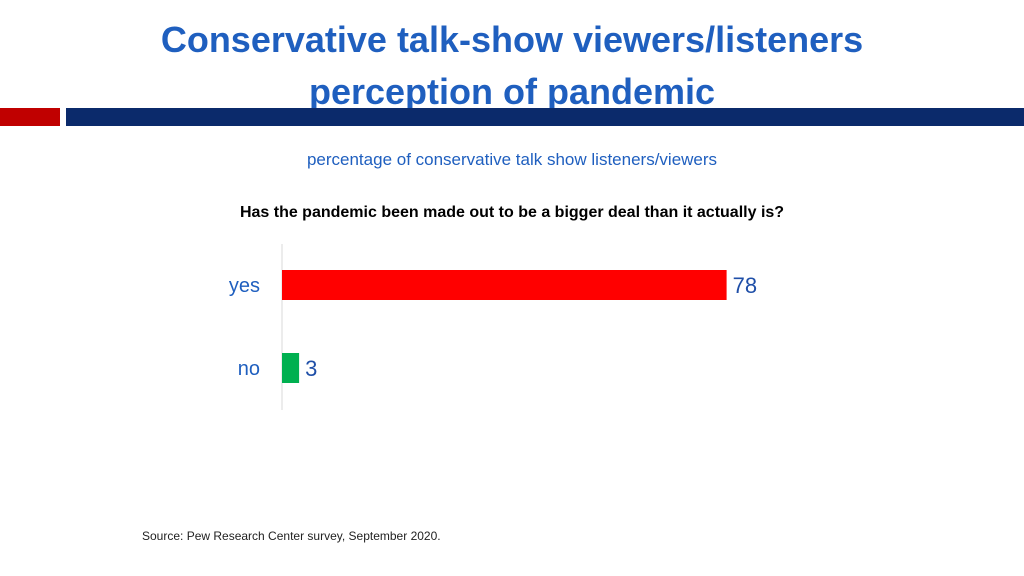  I want to click on title-line-1: Conservative talk-show viewers/listeners, so click(512, 39).